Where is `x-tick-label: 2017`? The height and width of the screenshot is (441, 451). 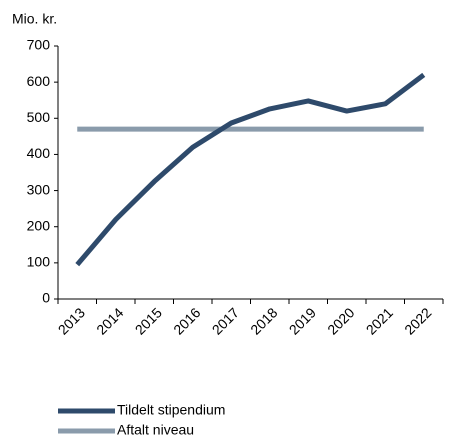 x-tick-label: 2017 is located at coordinates (225, 320).